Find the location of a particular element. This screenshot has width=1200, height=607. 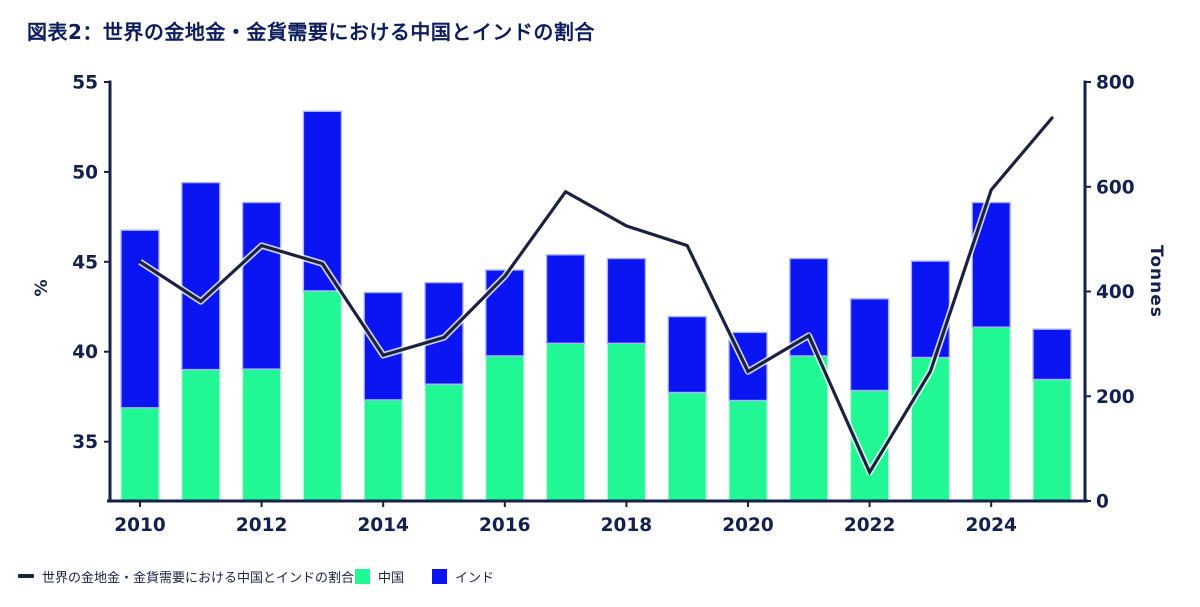

bar-china-2011 is located at coordinates (201, 435).